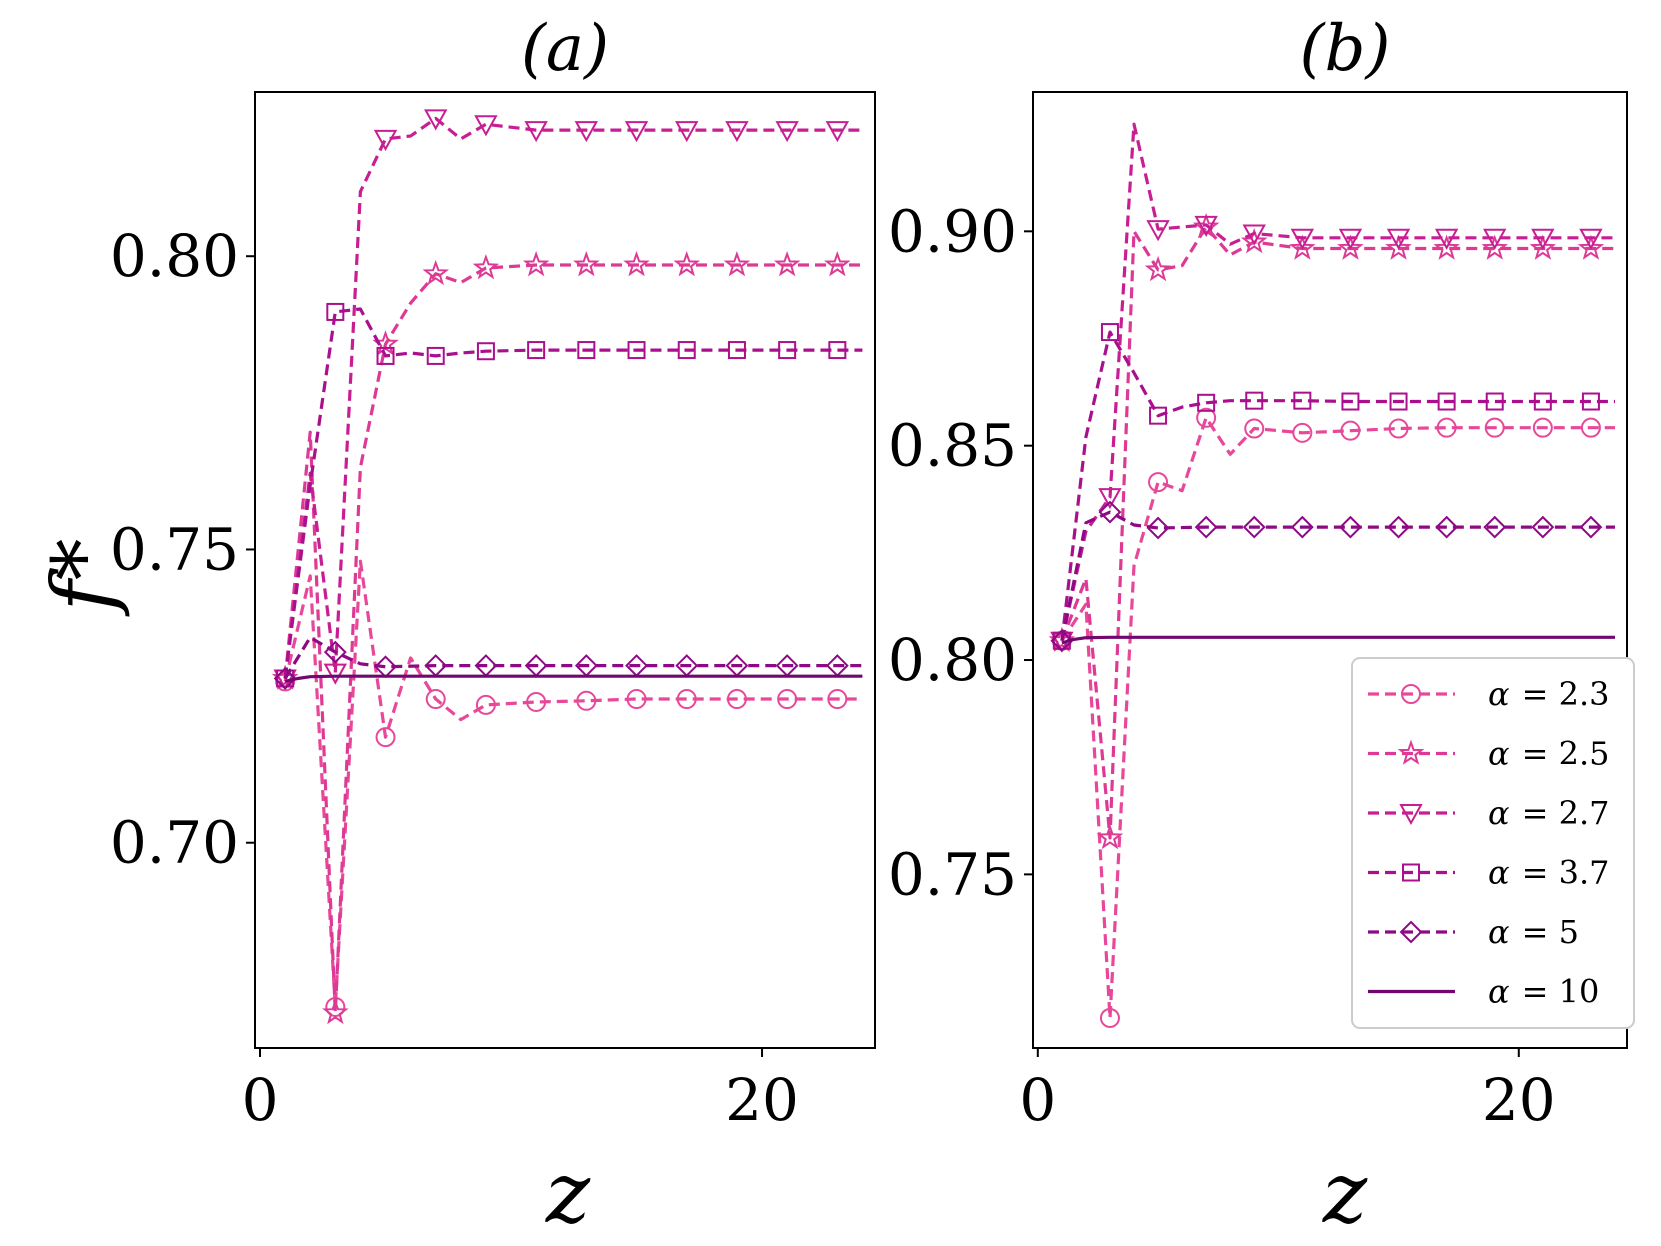 This screenshot has height=1246, width=1661. What do you see at coordinates (1473, 932) in the screenshot?
I see `legend-entry: α = 5` at bounding box center [1473, 932].